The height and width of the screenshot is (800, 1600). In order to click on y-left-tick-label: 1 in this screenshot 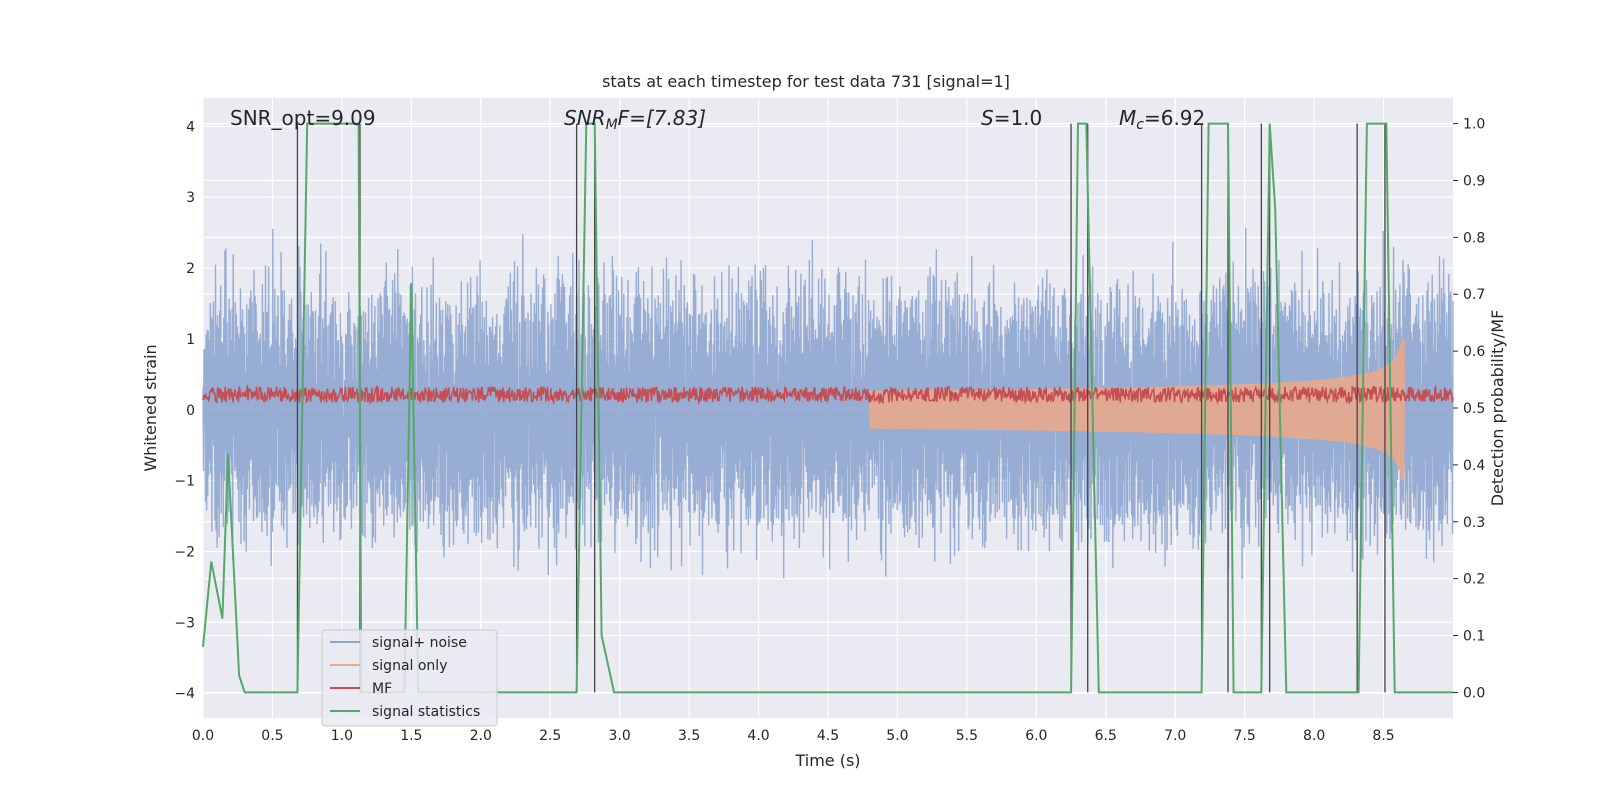, I will do `click(190, 340)`.